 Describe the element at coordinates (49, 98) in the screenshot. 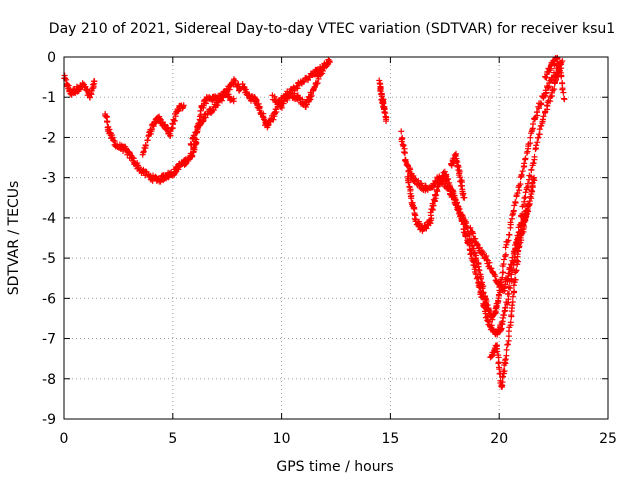

I see `y-tick-label: -1` at that location.